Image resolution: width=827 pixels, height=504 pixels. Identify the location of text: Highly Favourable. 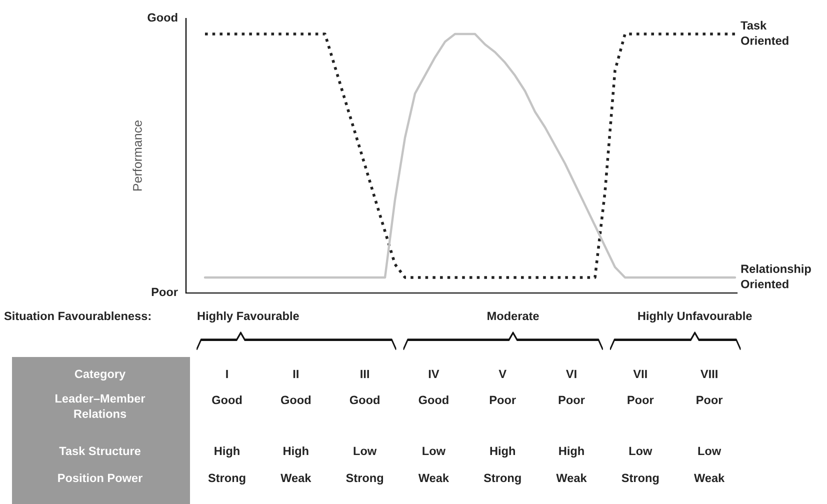
(248, 317).